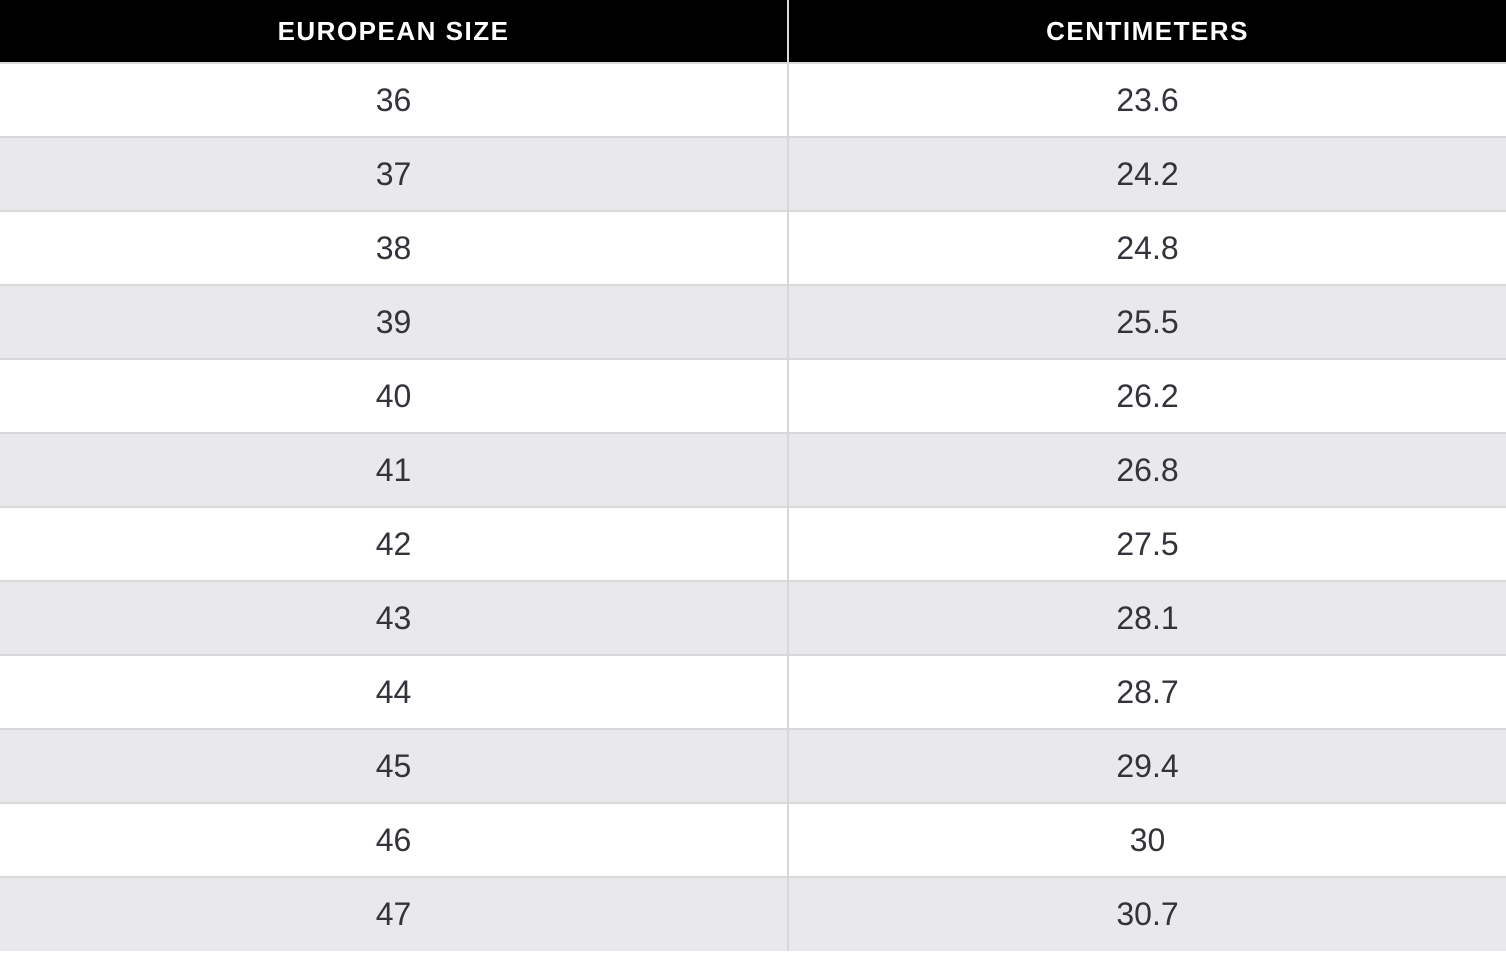  Describe the element at coordinates (1146, 395) in the screenshot. I see `centimeters-cell: 26.2` at that location.